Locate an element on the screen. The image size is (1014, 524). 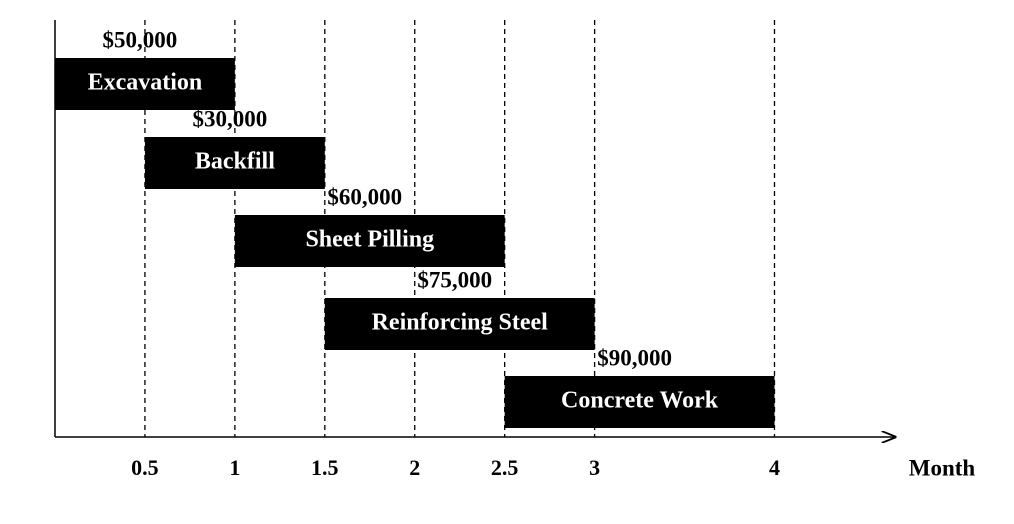
cost-label: $30,000 is located at coordinates (229, 118).